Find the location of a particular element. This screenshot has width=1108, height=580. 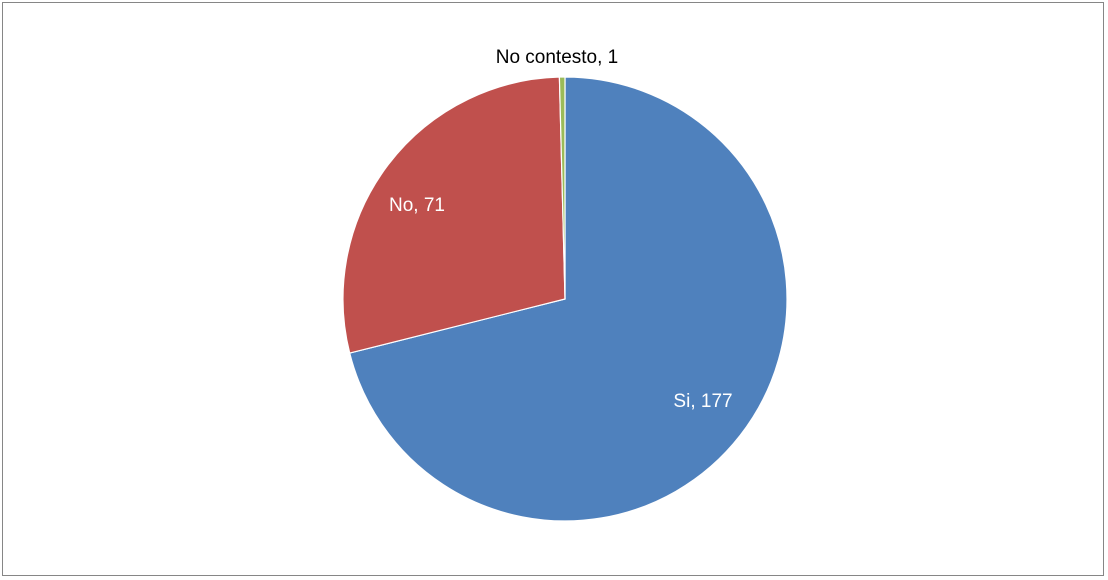

data-label-no: No, 71 is located at coordinates (417, 205).